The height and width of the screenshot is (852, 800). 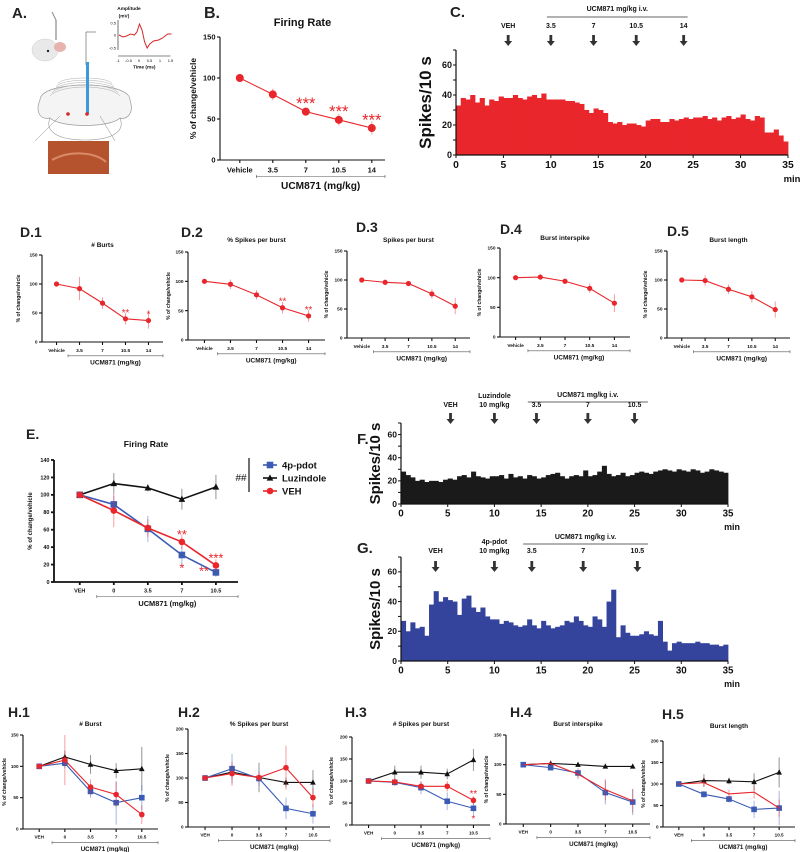 What do you see at coordinates (306, 170) in the screenshot?
I see `x-tick-label: 7` at bounding box center [306, 170].